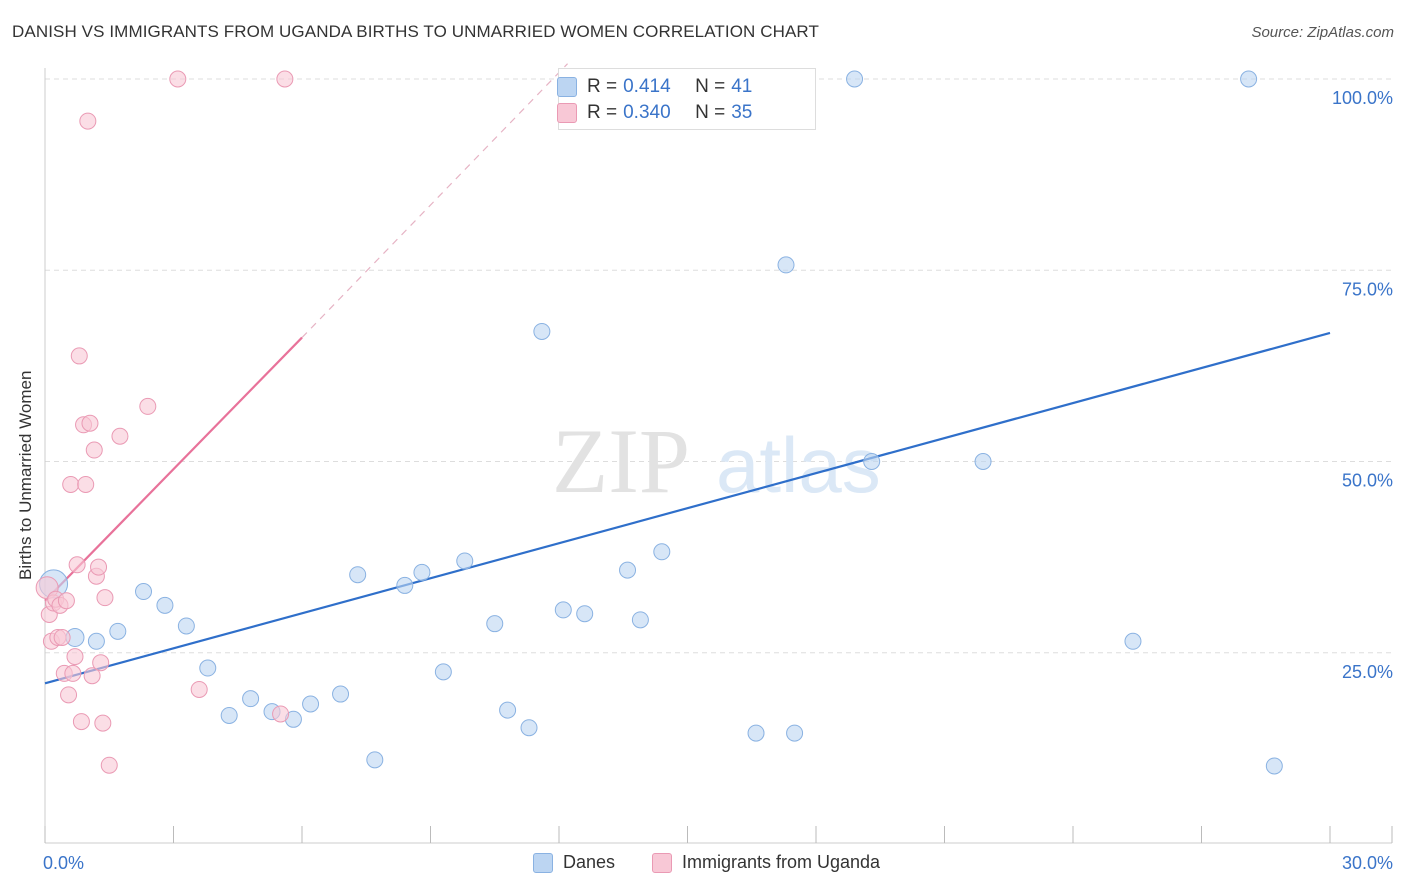  I want to click on legend-item-uganda: Immigrants from Uganda, so click(766, 862).